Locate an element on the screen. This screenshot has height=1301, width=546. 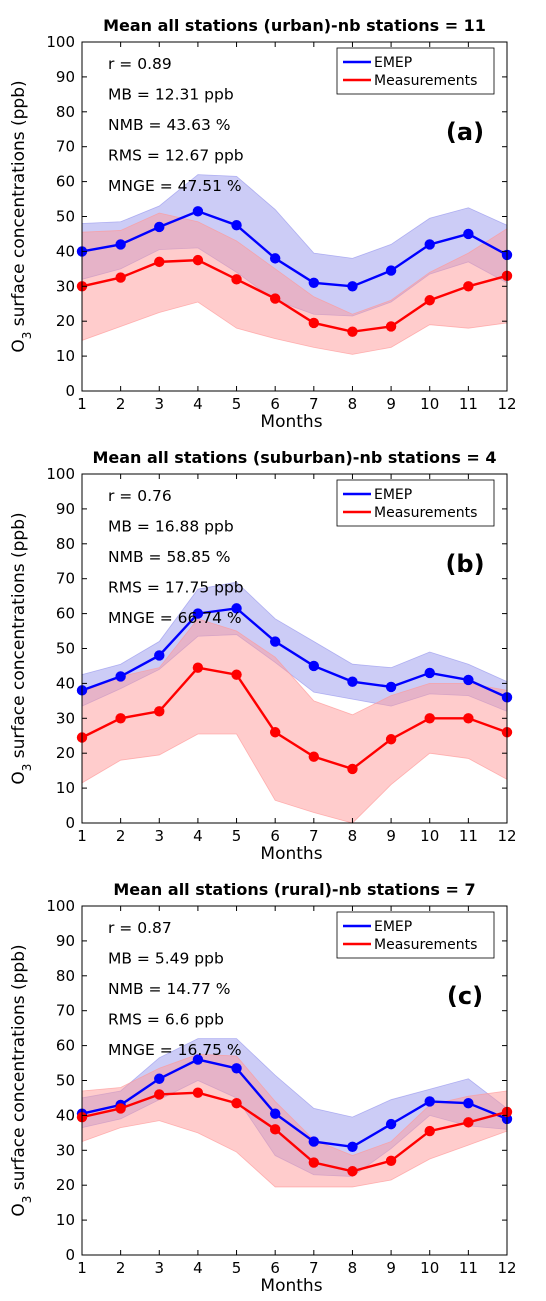
stat-line: RMS = 17.75 ppb is located at coordinates (176, 588).